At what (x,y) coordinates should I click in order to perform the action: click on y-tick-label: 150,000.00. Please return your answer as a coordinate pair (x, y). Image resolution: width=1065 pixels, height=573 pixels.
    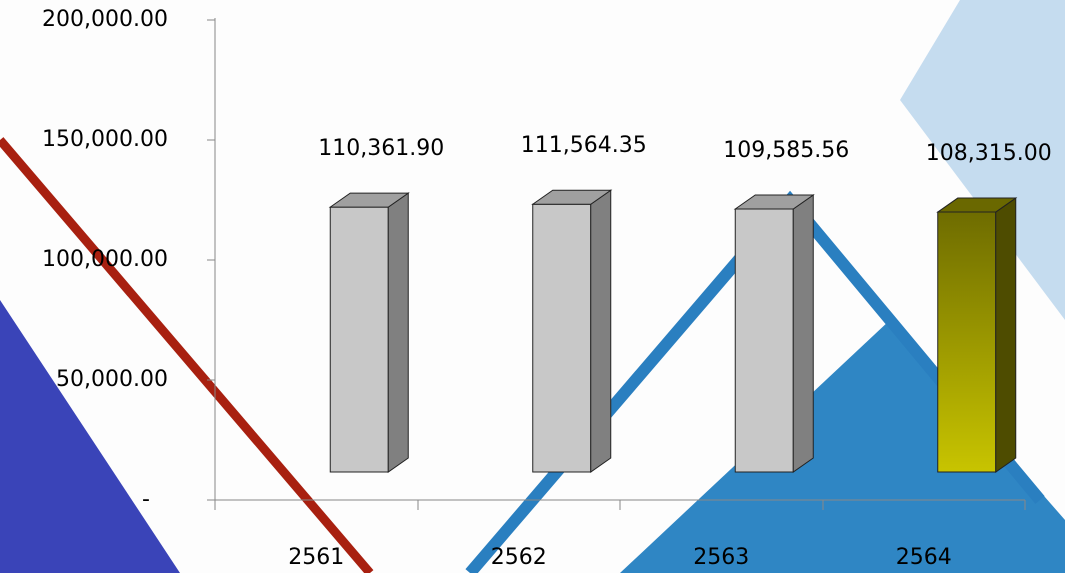
    Looking at the image, I should click on (105, 139).